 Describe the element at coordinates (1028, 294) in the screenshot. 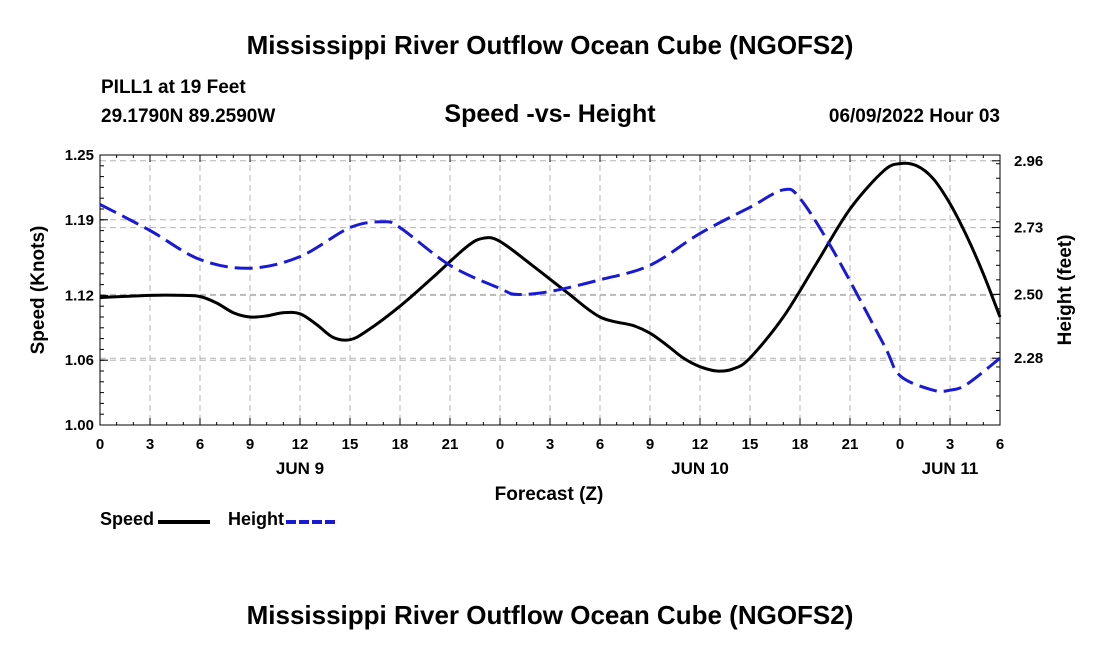

I see `y-right-tick-label: 2.50` at that location.